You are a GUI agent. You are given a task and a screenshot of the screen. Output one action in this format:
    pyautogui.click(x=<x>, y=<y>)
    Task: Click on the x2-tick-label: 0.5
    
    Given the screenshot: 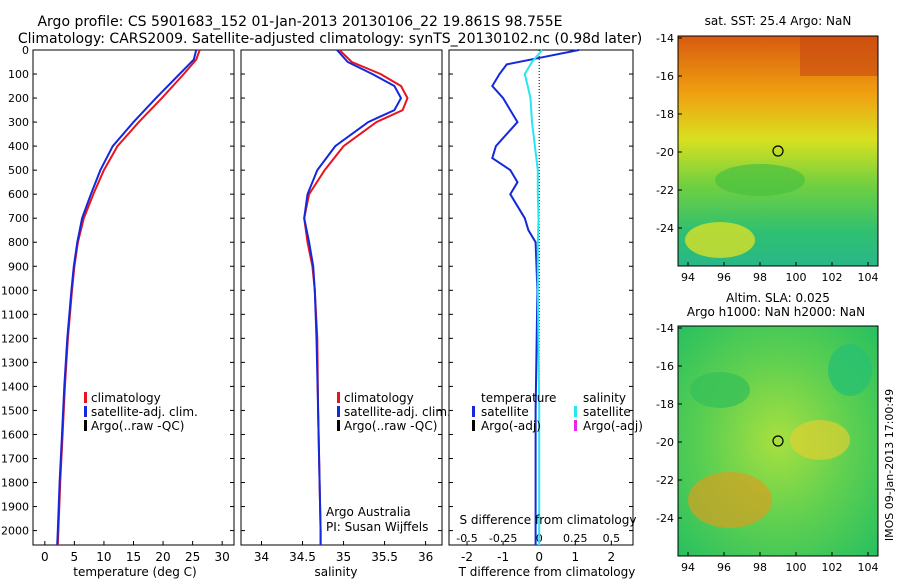 What is the action you would take?
    pyautogui.click(x=612, y=538)
    